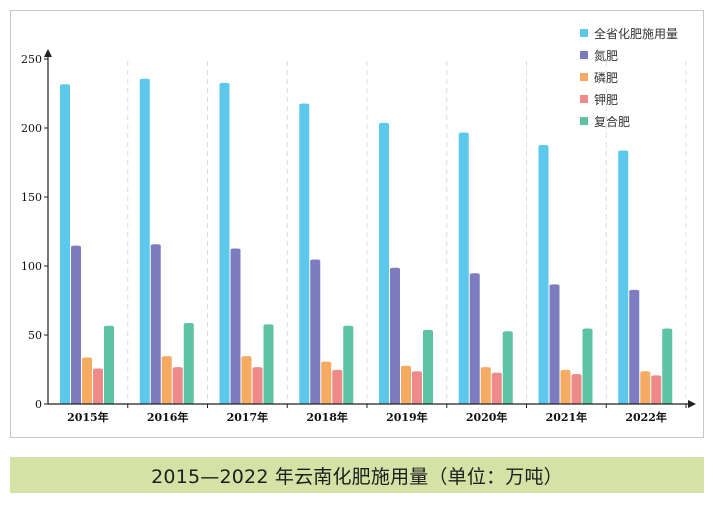  Describe the element at coordinates (606, 100) in the screenshot. I see `legend-label: 钾肥` at that location.